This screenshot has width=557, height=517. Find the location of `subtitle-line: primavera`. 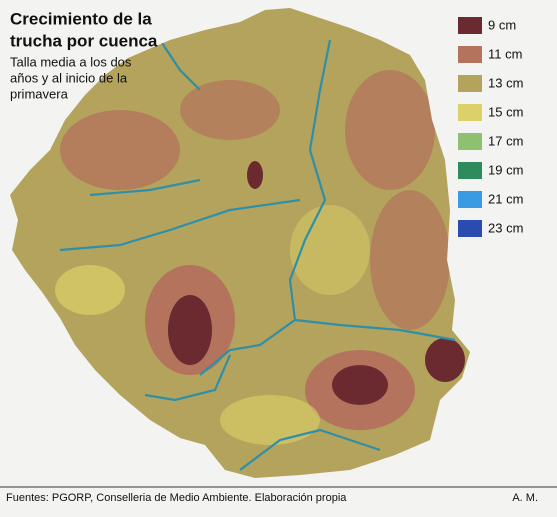

subtitle-line: primavera is located at coordinates (39, 93).